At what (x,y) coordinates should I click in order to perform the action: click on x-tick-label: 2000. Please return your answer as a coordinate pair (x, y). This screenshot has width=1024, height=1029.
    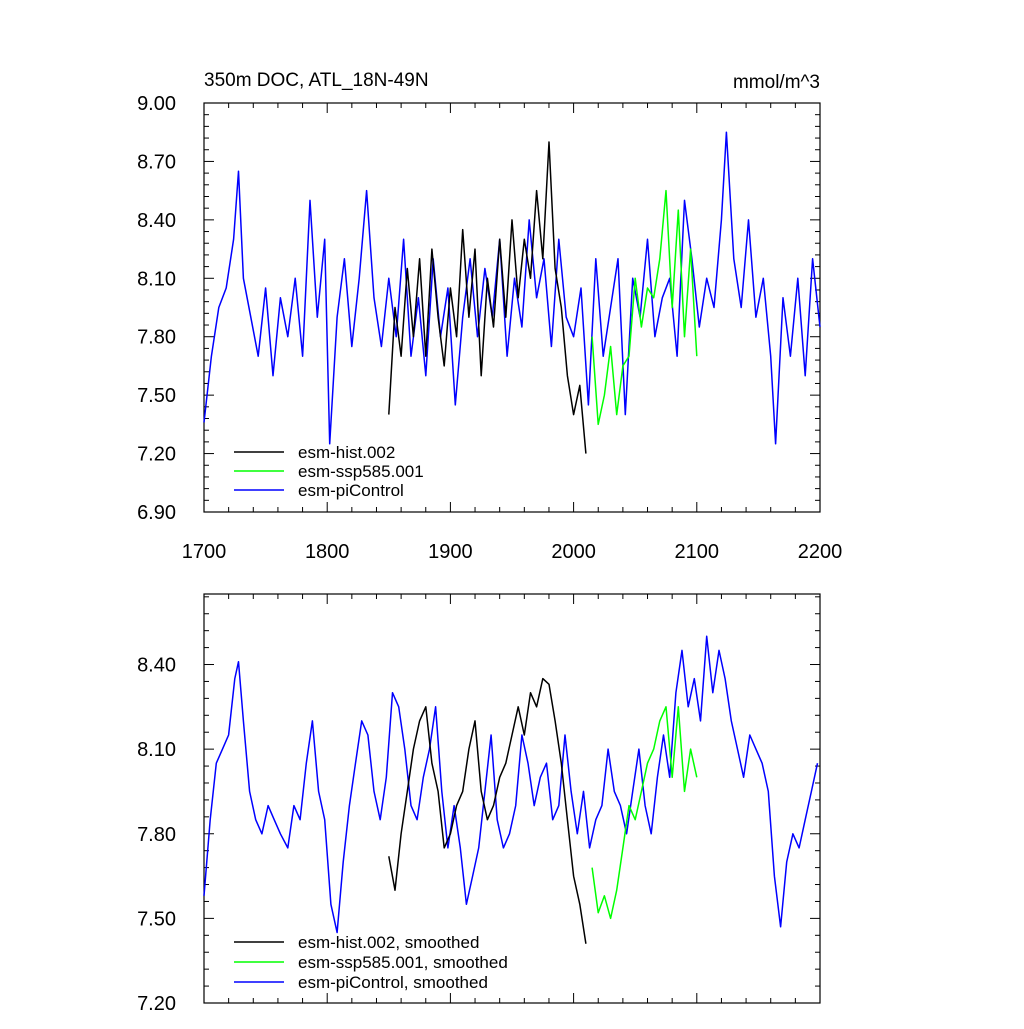
    Looking at the image, I should click on (573, 552).